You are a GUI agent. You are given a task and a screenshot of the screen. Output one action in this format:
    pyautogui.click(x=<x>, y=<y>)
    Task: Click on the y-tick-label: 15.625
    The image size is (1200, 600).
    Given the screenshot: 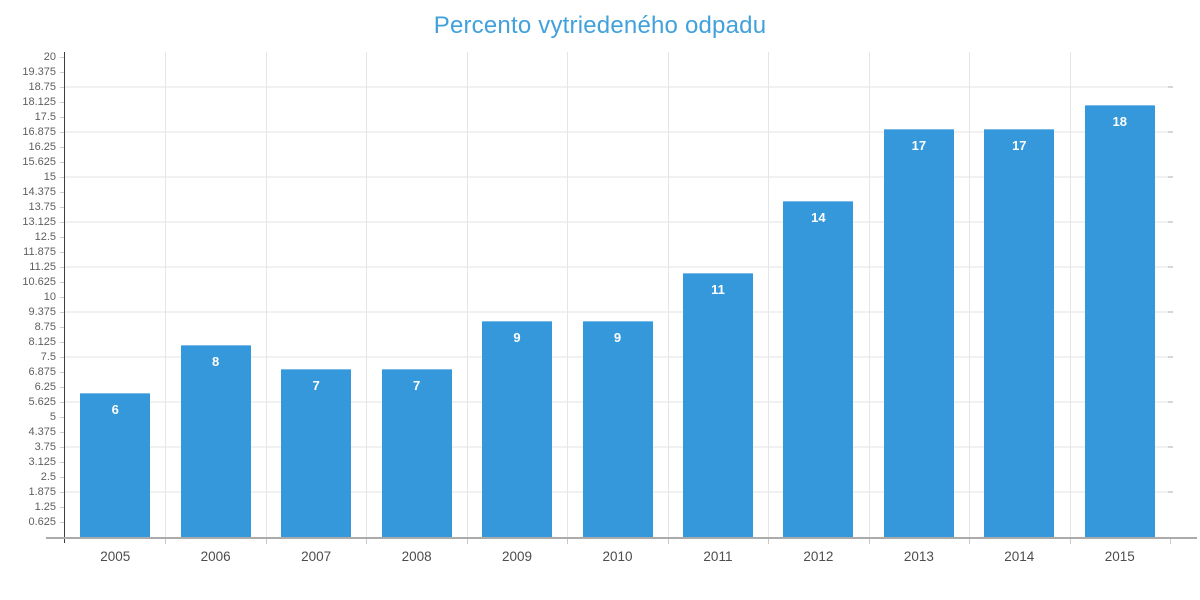 What is the action you would take?
    pyautogui.click(x=39, y=162)
    